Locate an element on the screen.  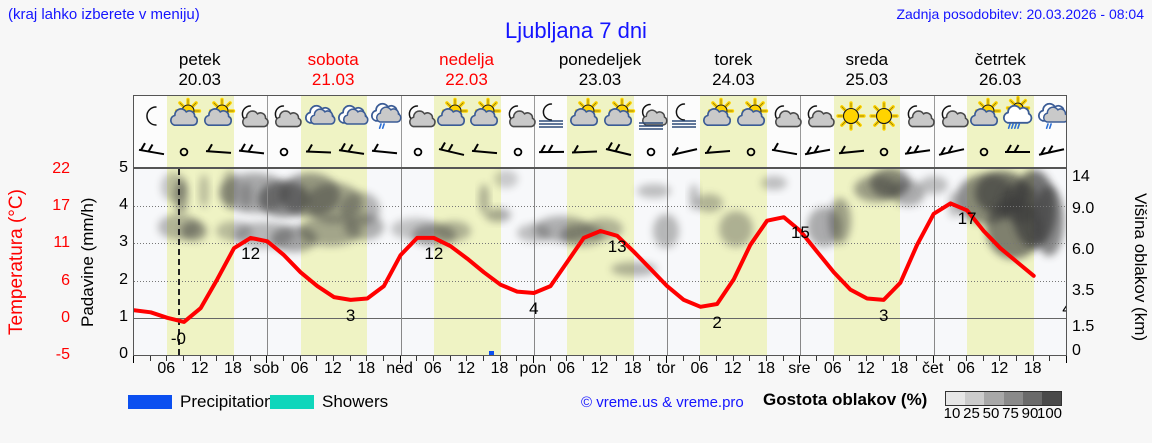
cloud-height-tick-3.5: 3.5 is located at coordinates (1083, 290).